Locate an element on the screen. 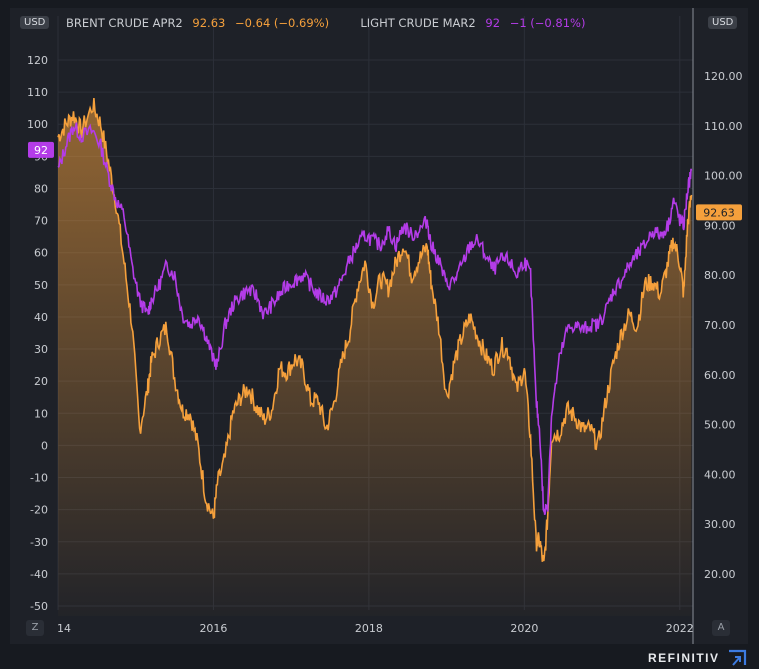  right-tick-label: 90.00 is located at coordinates (720, 225).